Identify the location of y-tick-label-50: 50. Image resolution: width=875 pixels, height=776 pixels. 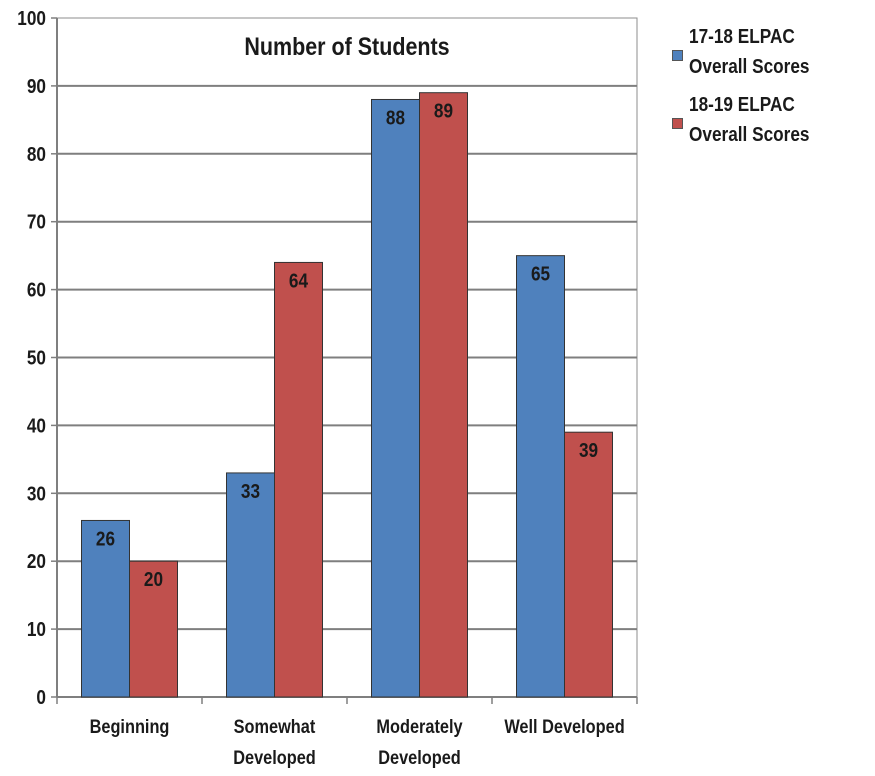
(36, 357).